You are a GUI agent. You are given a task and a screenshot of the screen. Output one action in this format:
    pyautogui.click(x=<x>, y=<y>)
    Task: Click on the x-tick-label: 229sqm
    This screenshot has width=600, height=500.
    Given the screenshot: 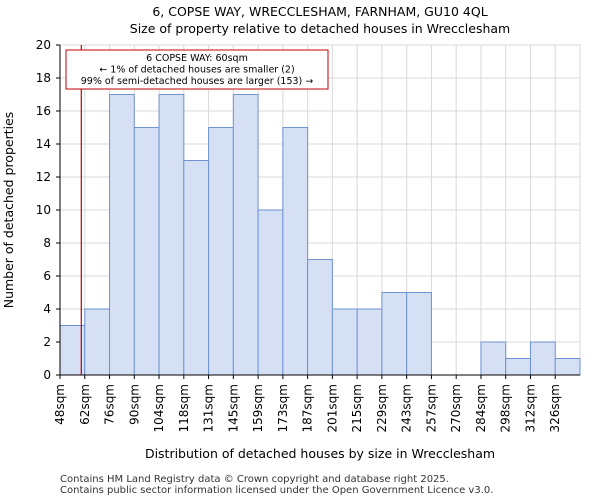 What is the action you would take?
    pyautogui.click(x=382, y=408)
    